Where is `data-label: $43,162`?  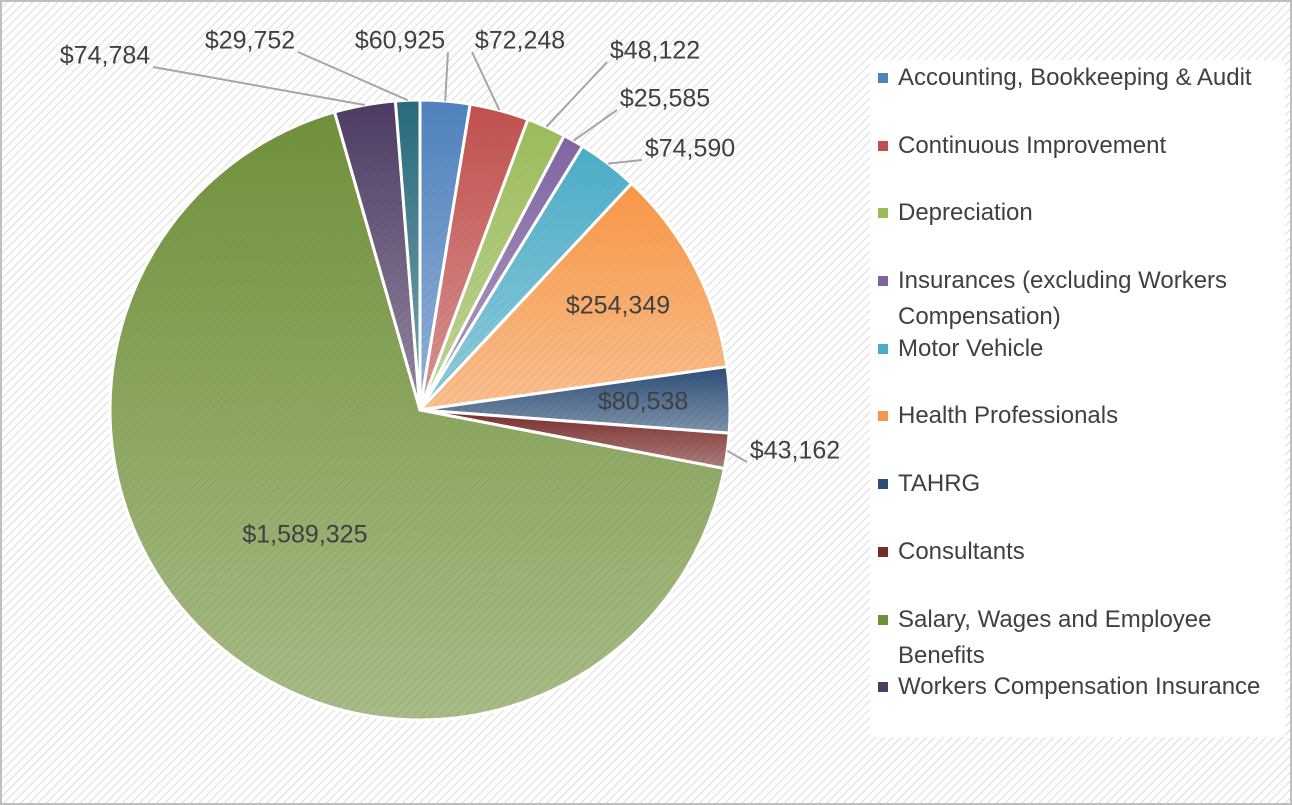
data-label: $43,162 is located at coordinates (795, 451).